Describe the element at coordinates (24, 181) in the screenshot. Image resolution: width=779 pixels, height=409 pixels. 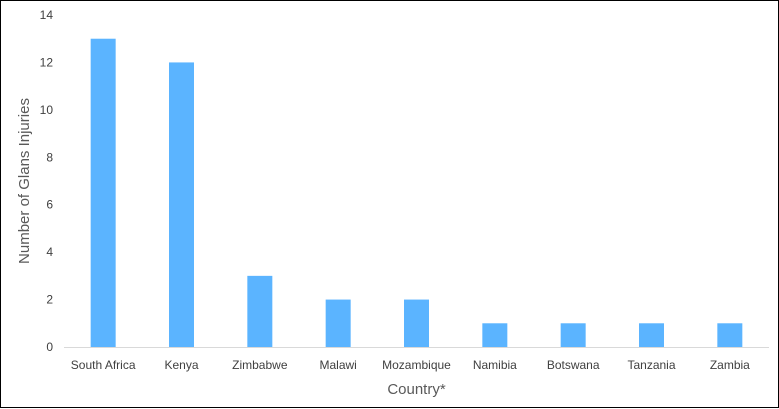
I see `y-axis-title: Number of Glans Injuries` at that location.